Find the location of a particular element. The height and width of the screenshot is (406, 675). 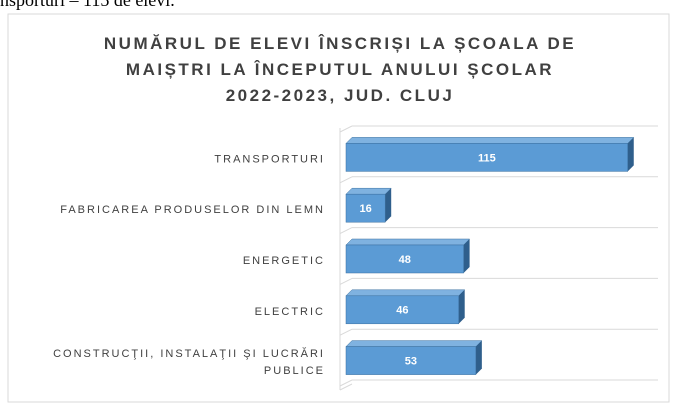

axis-floor is located at coordinates (346, 387).